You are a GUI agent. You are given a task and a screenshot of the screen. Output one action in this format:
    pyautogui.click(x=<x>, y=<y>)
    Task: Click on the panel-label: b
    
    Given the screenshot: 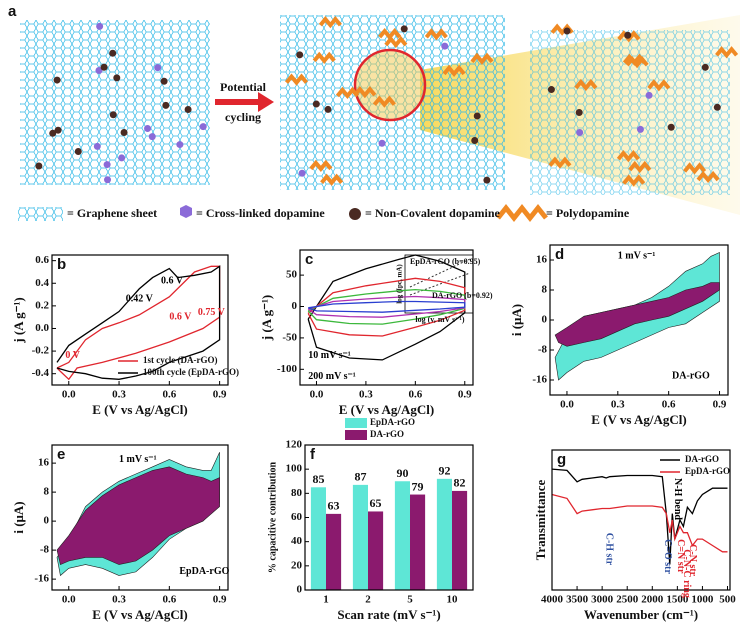 What is the action you would take?
    pyautogui.click(x=61, y=264)
    